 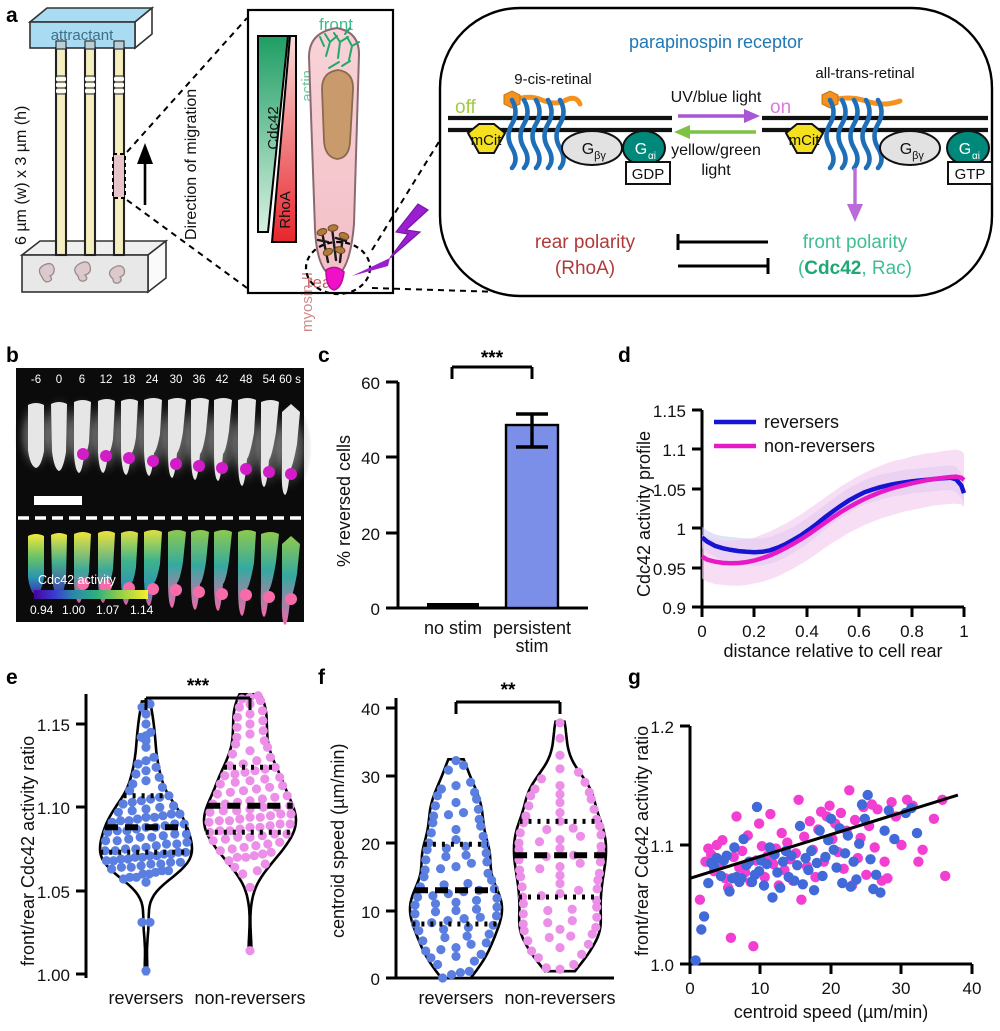 I want to click on svg-text: αi, so click(x=652, y=156).